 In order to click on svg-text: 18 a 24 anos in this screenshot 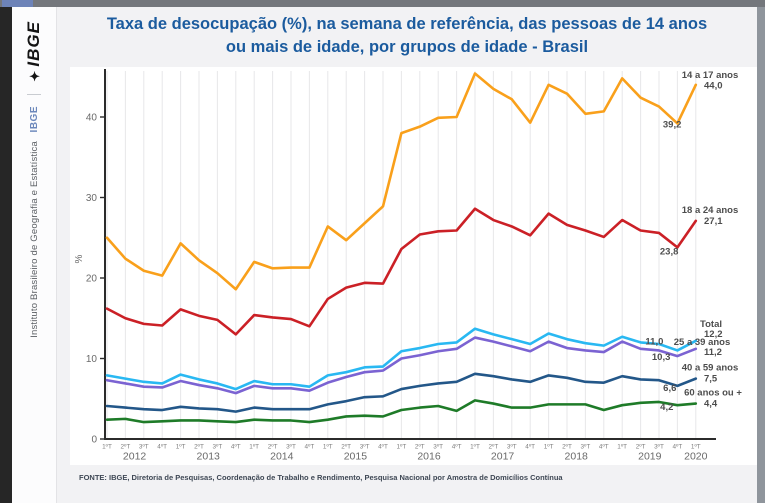, I will do `click(710, 210)`.